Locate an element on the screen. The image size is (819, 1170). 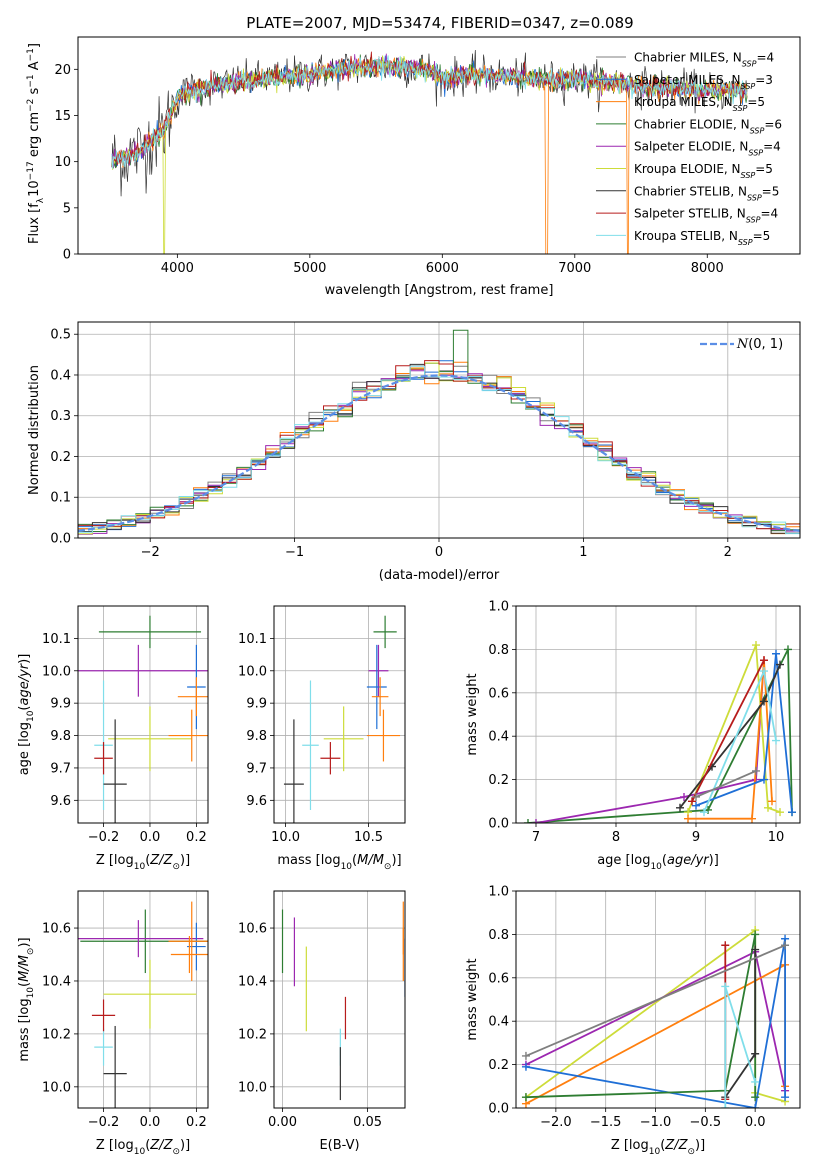
spectrum-line is located at coordinates (429, 112).